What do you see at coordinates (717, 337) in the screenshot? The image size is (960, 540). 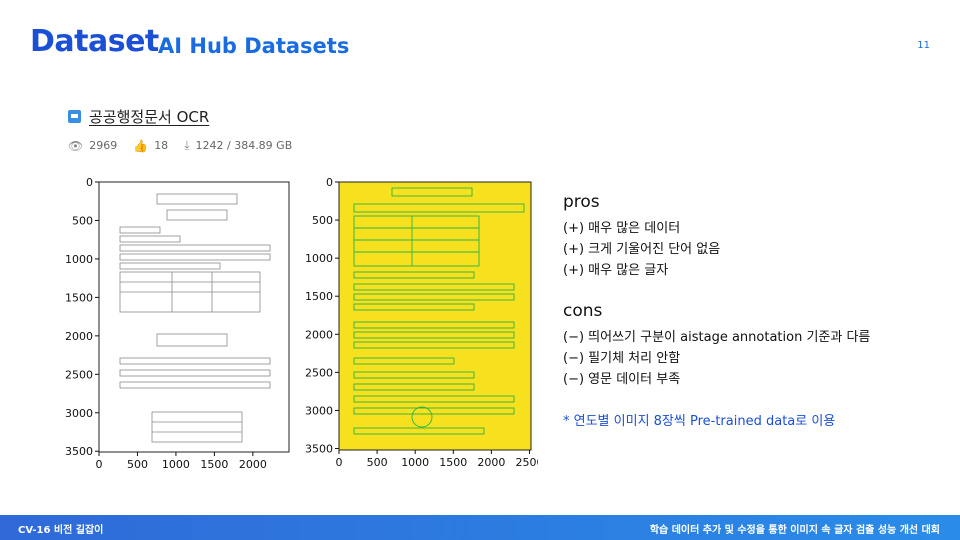 I see `cons-item: (−) 띄어쓰기 구분이 aistage annotation 기준과 다름` at bounding box center [717, 337].